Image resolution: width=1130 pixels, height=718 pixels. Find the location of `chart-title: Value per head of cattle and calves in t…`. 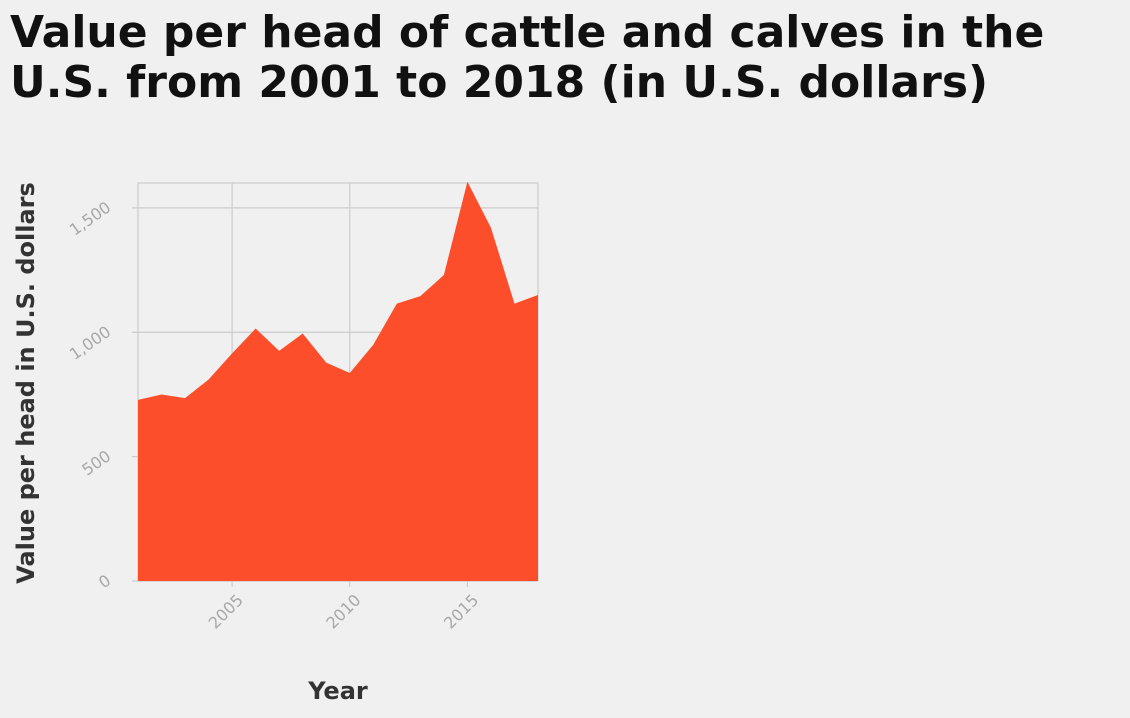

chart-title: Value per head of cattle and calves in t… is located at coordinates (527, 57).